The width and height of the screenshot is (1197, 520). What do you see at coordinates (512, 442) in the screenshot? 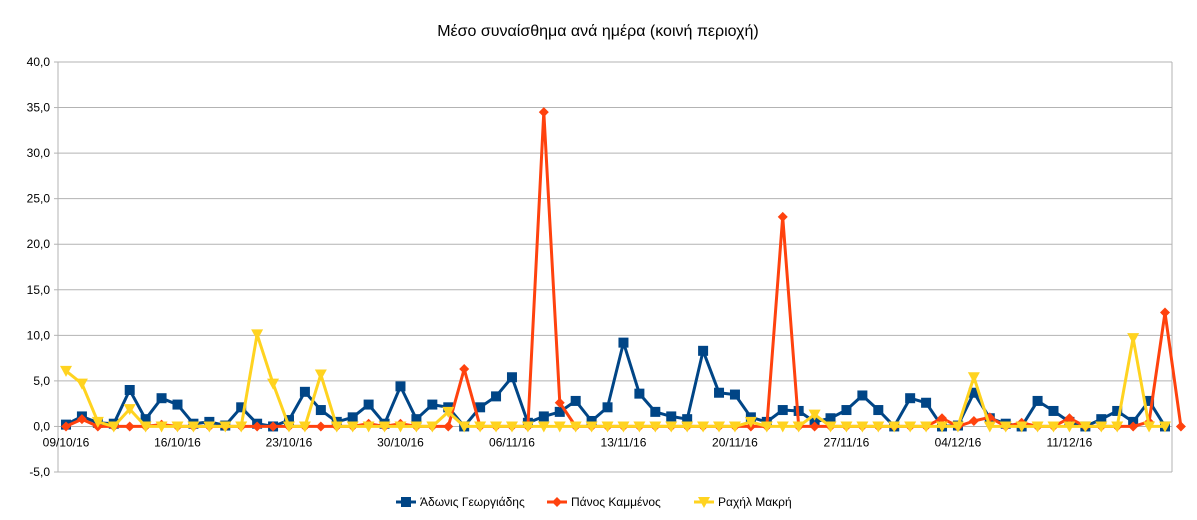
I see `x-tick-label: 06/11/16` at bounding box center [512, 442].